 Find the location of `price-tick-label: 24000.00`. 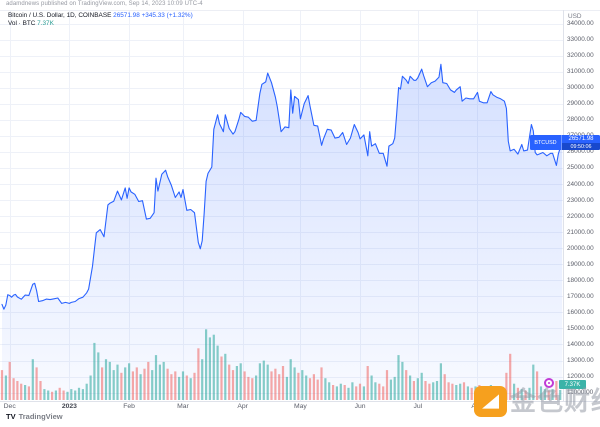

price-tick-label: 24000.00 is located at coordinates (580, 184).